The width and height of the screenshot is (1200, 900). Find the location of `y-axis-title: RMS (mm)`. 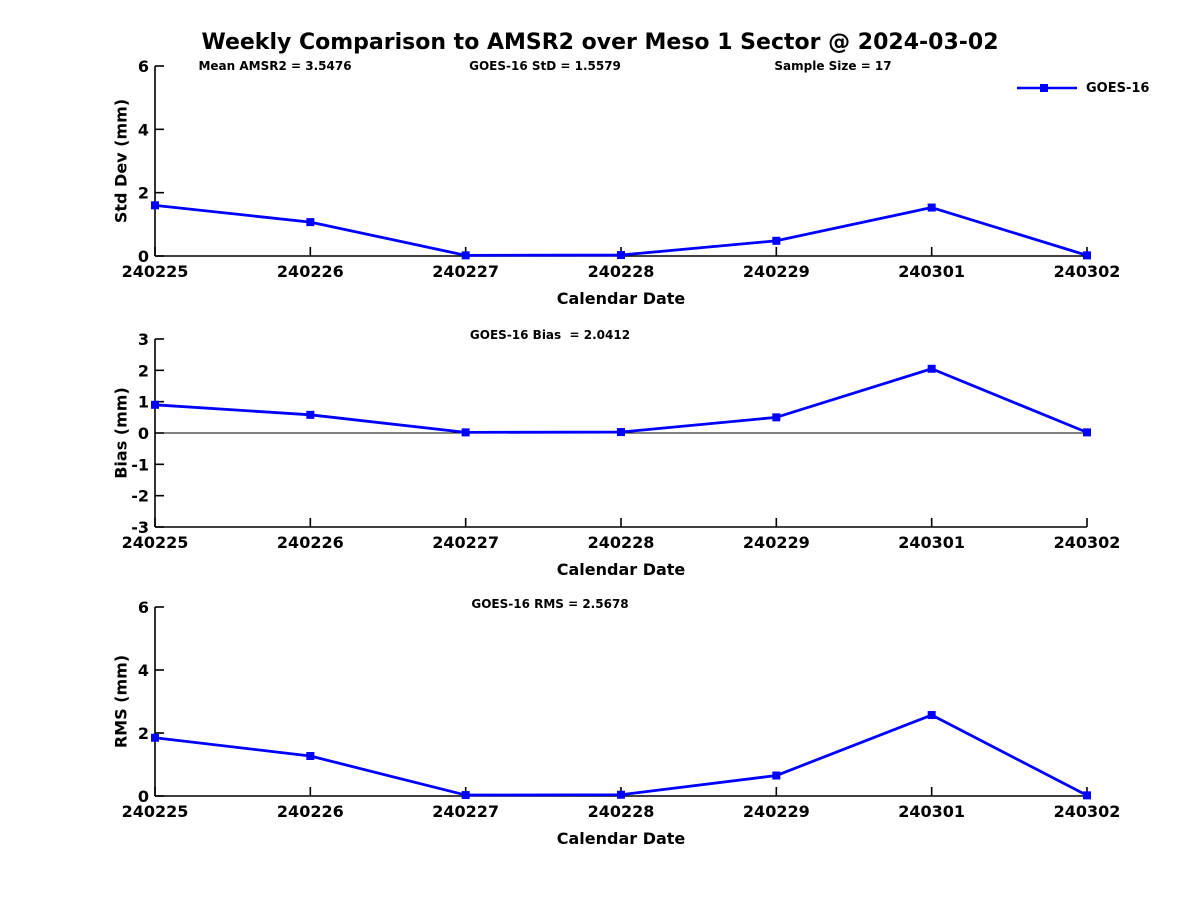

y-axis-title: RMS (mm) is located at coordinates (121, 701).